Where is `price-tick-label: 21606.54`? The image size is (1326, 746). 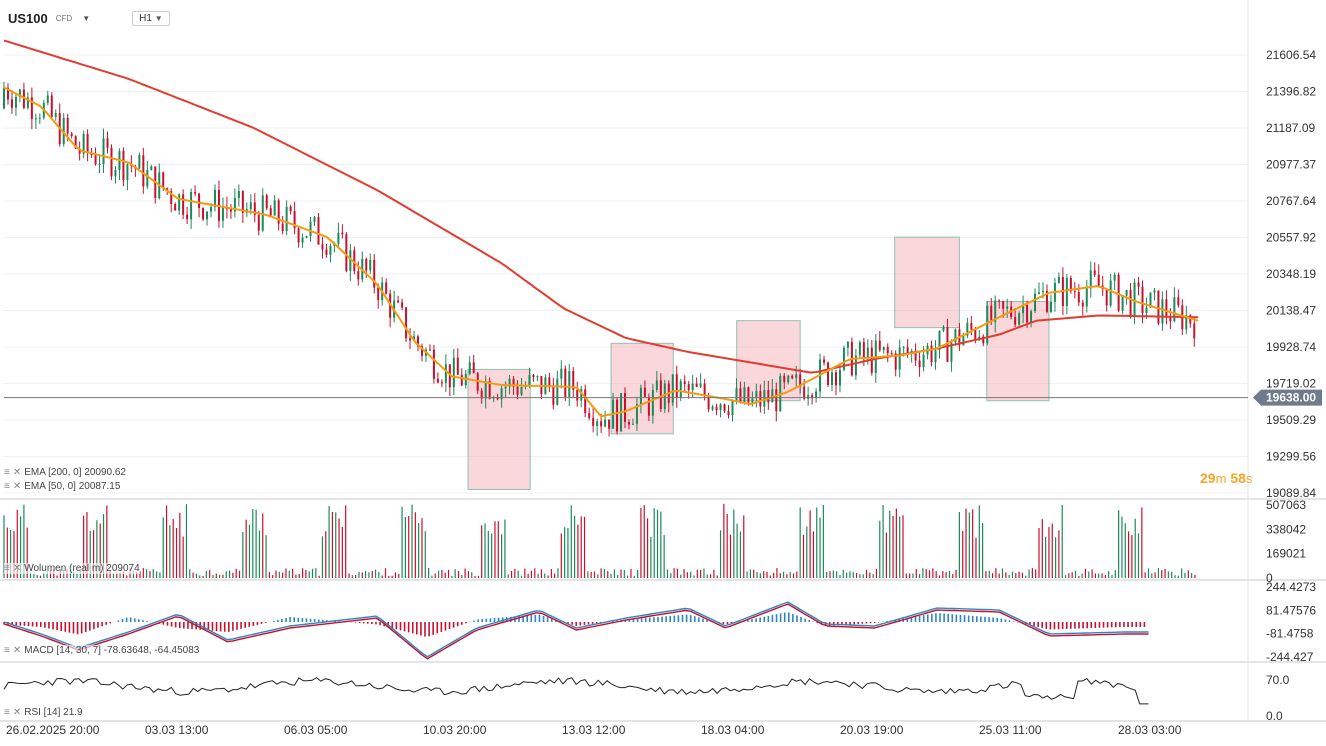 price-tick-label: 21606.54 is located at coordinates (1291, 55).